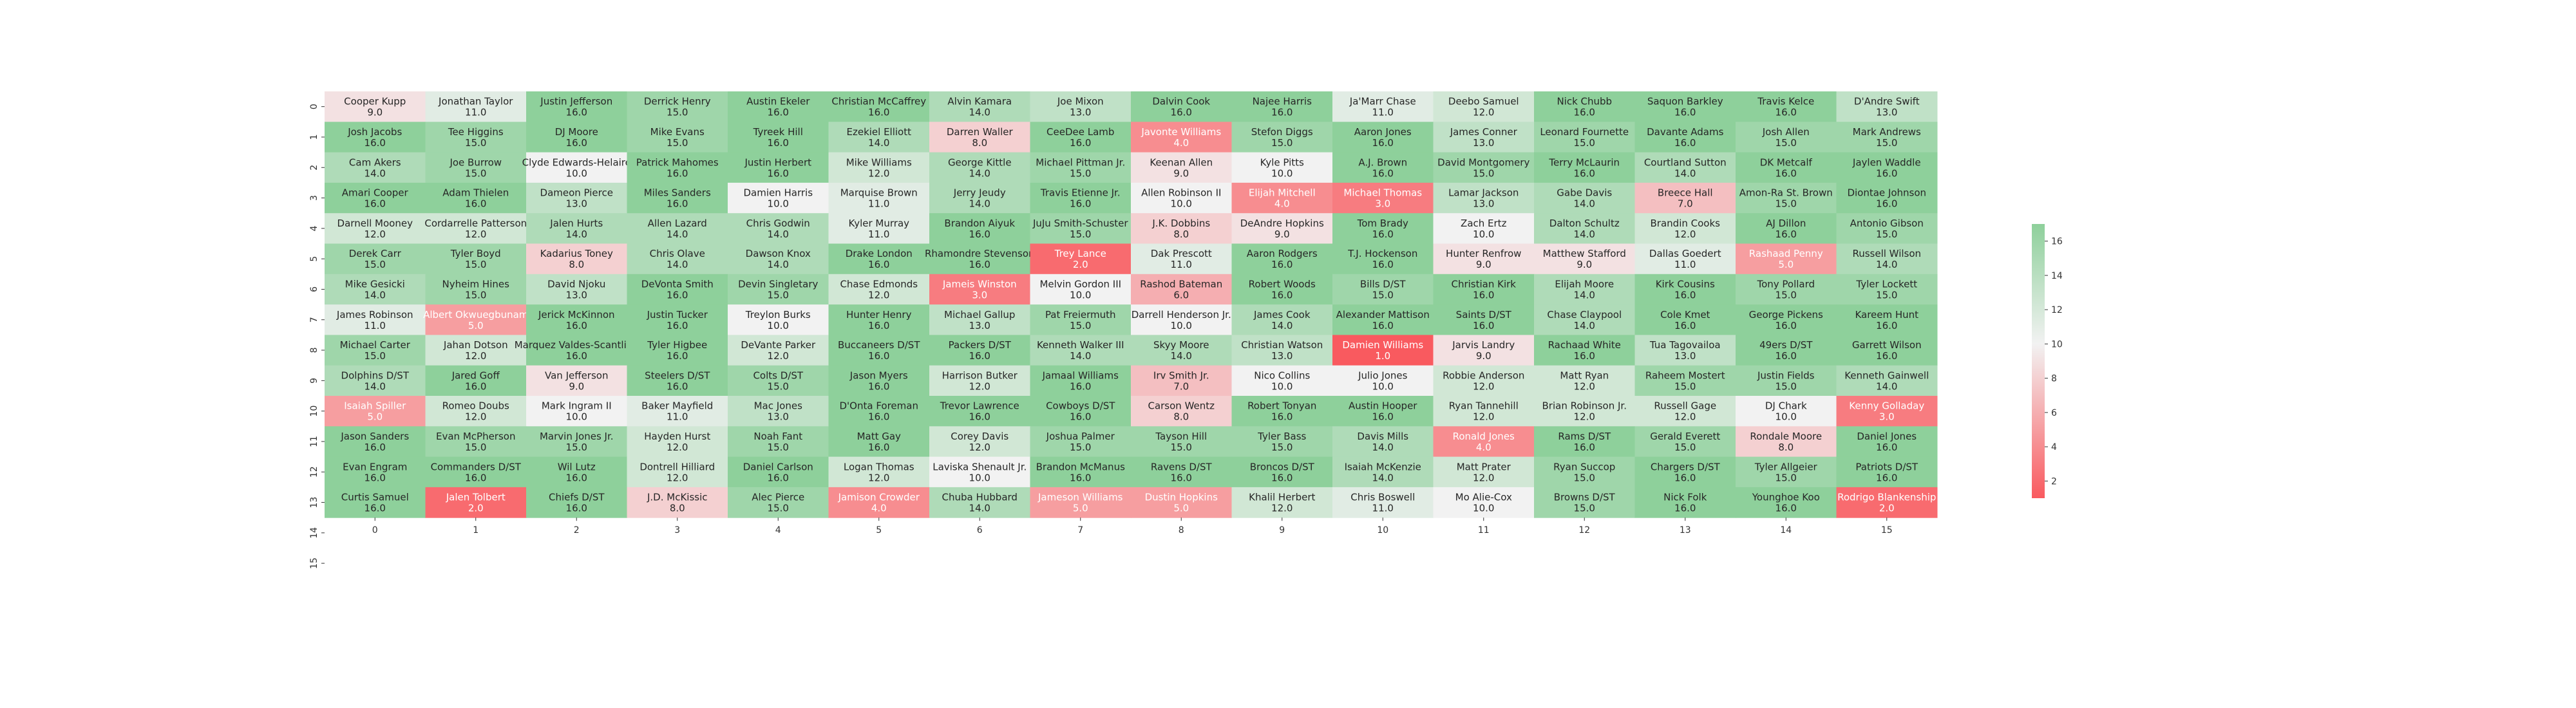 Image resolution: width=2576 pixels, height=708 pixels. What do you see at coordinates (778, 224) in the screenshot?
I see `cell-player-name: Chris Godwin` at bounding box center [778, 224].